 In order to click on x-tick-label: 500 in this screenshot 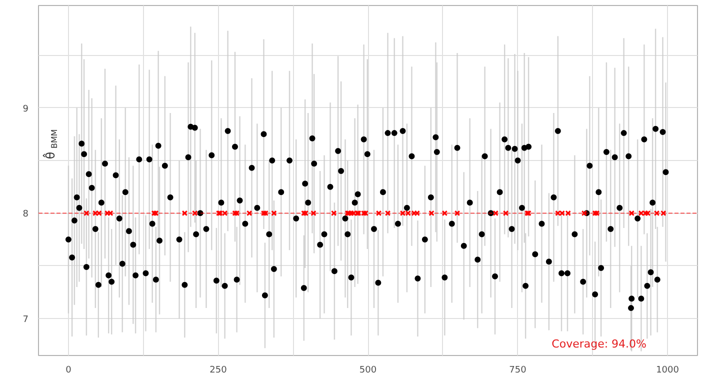, I will do `click(368, 371)`.